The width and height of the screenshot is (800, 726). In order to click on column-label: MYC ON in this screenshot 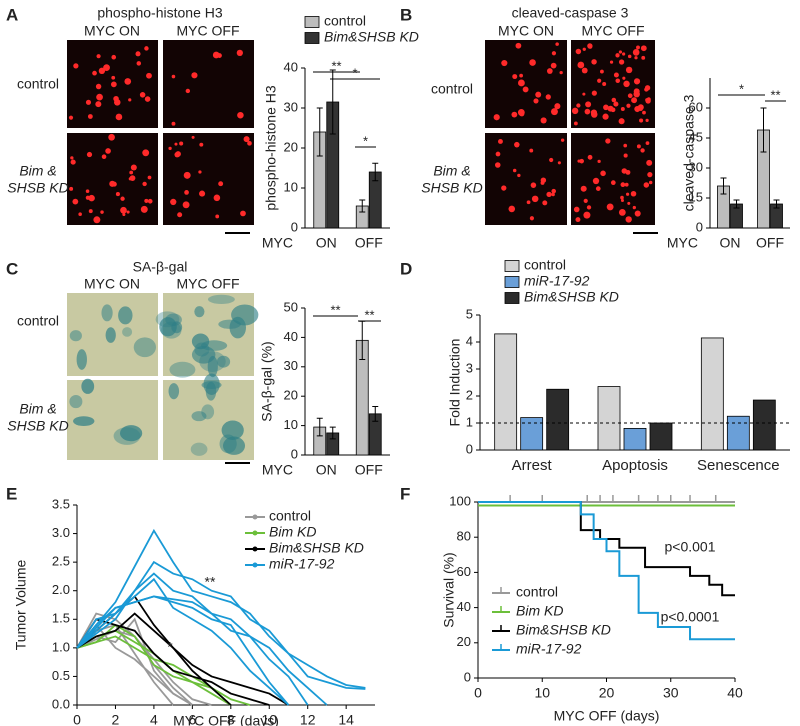, I will do `click(112, 31)`.